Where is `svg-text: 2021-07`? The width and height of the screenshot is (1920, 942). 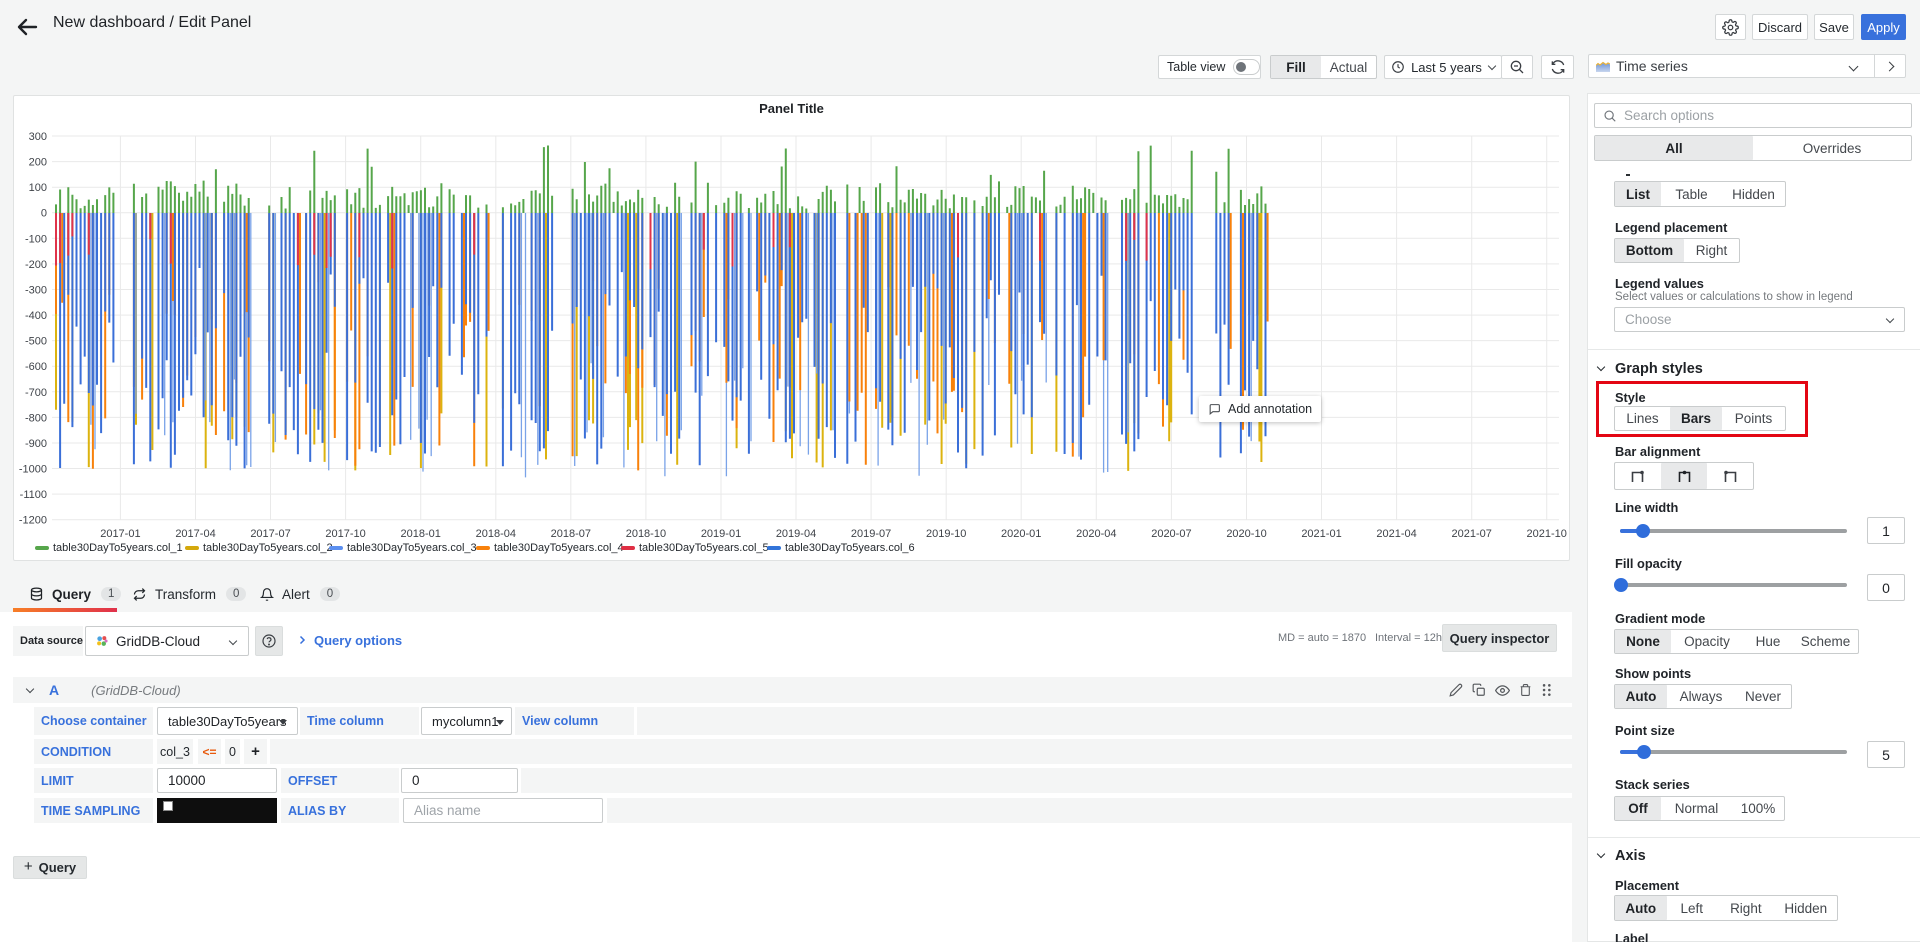 svg-text: 2021-07 is located at coordinates (1472, 534).